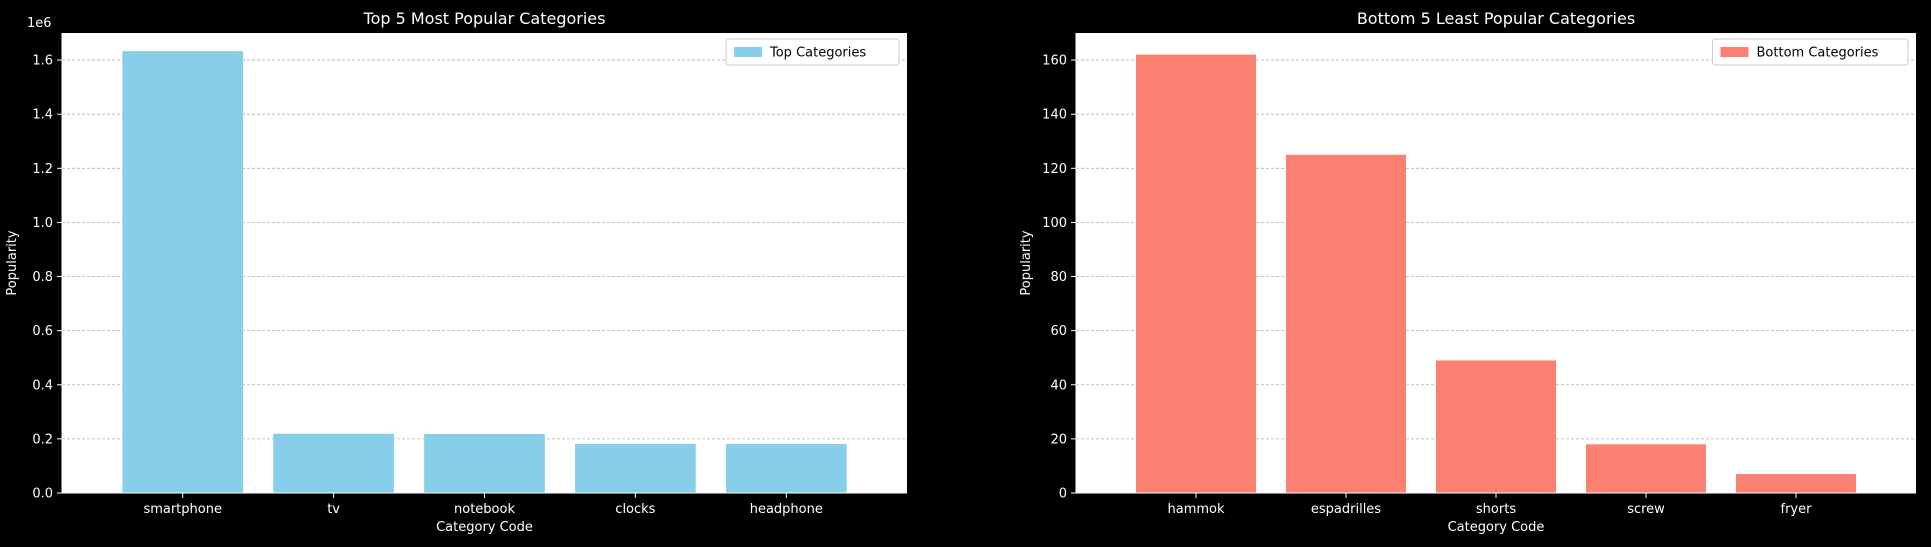 The height and width of the screenshot is (547, 1931). I want to click on y-tick-label: 20, so click(1058, 439).